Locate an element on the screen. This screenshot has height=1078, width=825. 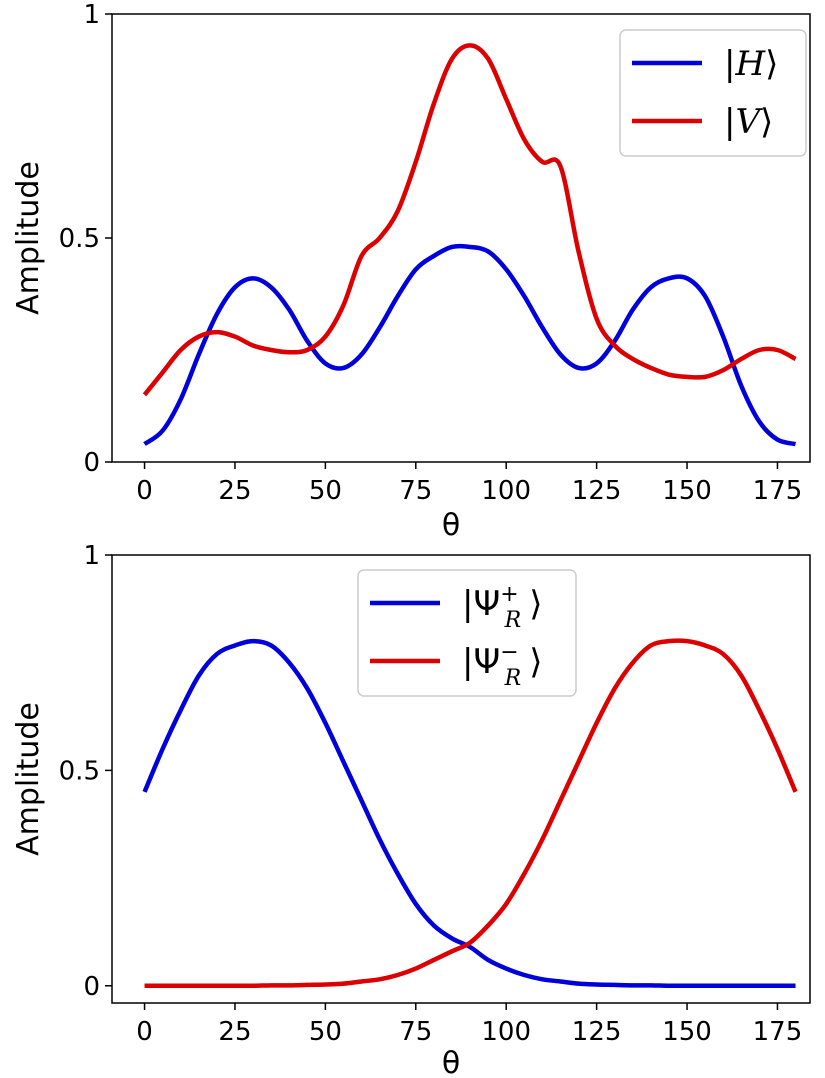
legend: |H⟩ |V⟩ is located at coordinates (713, 93).